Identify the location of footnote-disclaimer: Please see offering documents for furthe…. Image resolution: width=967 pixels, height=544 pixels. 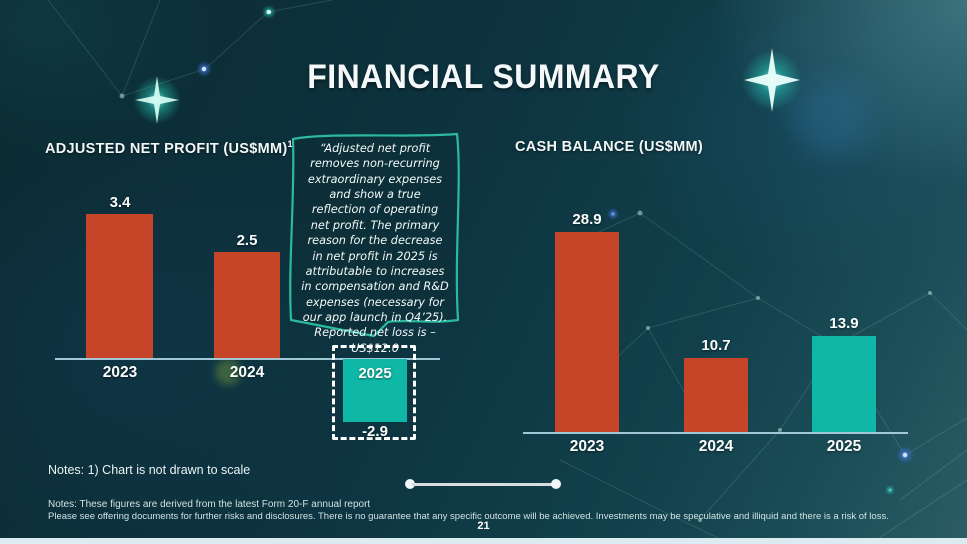
(468, 516).